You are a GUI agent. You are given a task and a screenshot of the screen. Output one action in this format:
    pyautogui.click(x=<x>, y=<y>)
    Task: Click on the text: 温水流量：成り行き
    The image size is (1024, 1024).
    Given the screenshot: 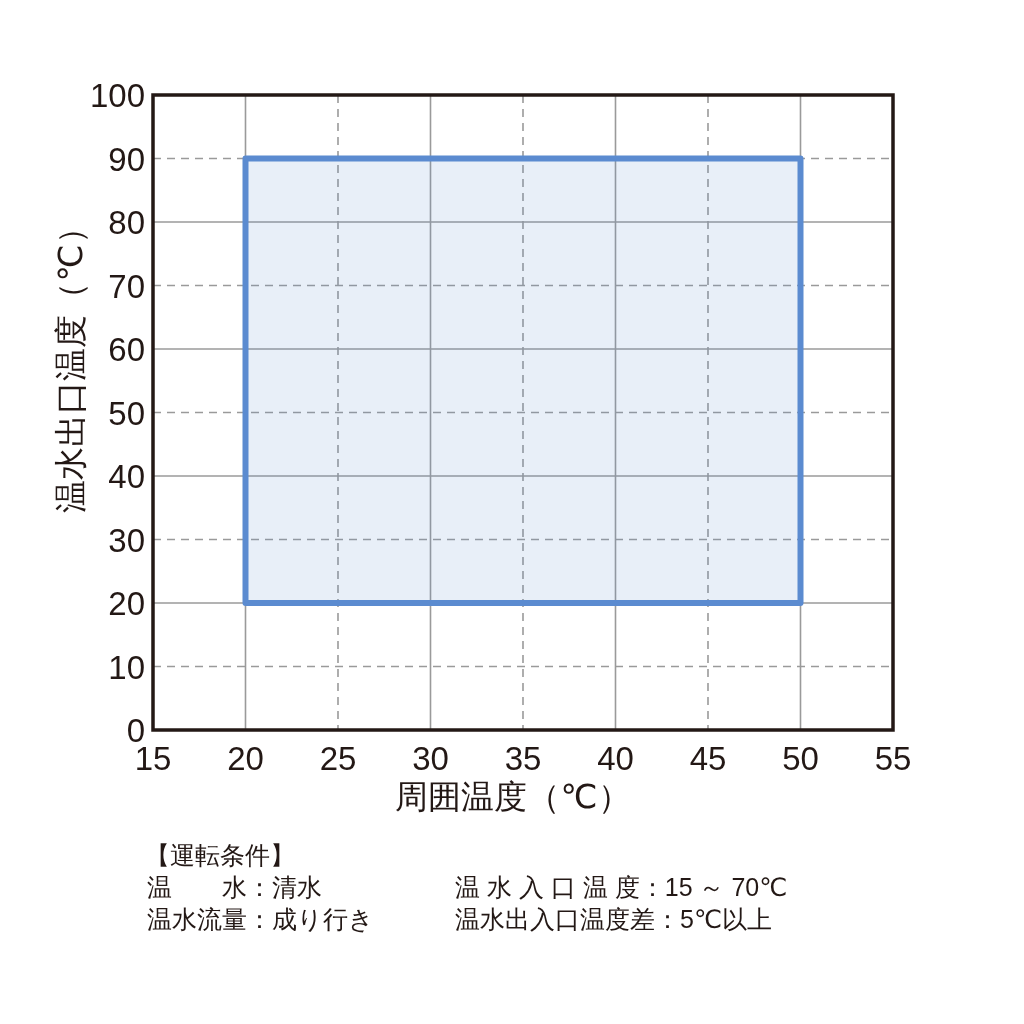 What is the action you would take?
    pyautogui.click(x=260, y=919)
    